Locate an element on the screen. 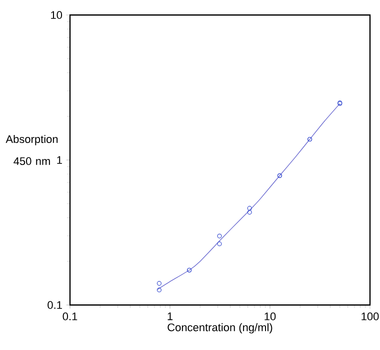 Image resolution: width=380 pixels, height=350 pixels. y-axis-title: Absorption 450 nm is located at coordinates (32, 150).